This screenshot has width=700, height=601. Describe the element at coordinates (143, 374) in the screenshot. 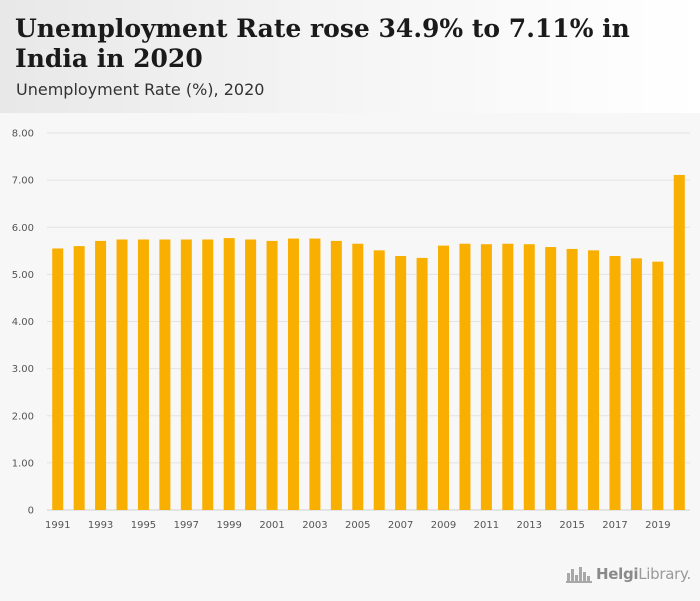

I see `bar-1995` at that location.